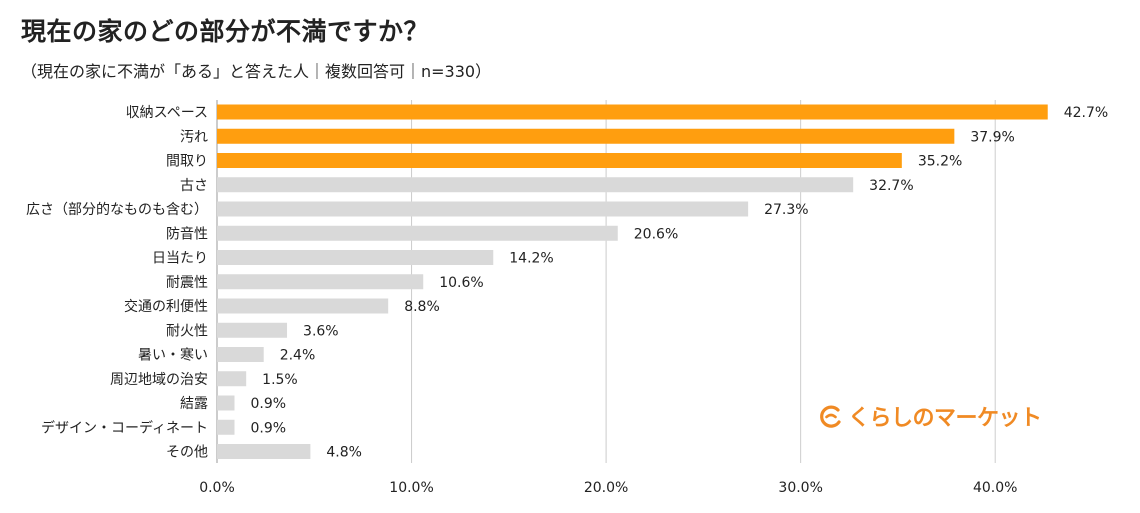 The image size is (1140, 513). Describe the element at coordinates (194, 137) in the screenshot. I see `category-label: 汚れ` at that location.